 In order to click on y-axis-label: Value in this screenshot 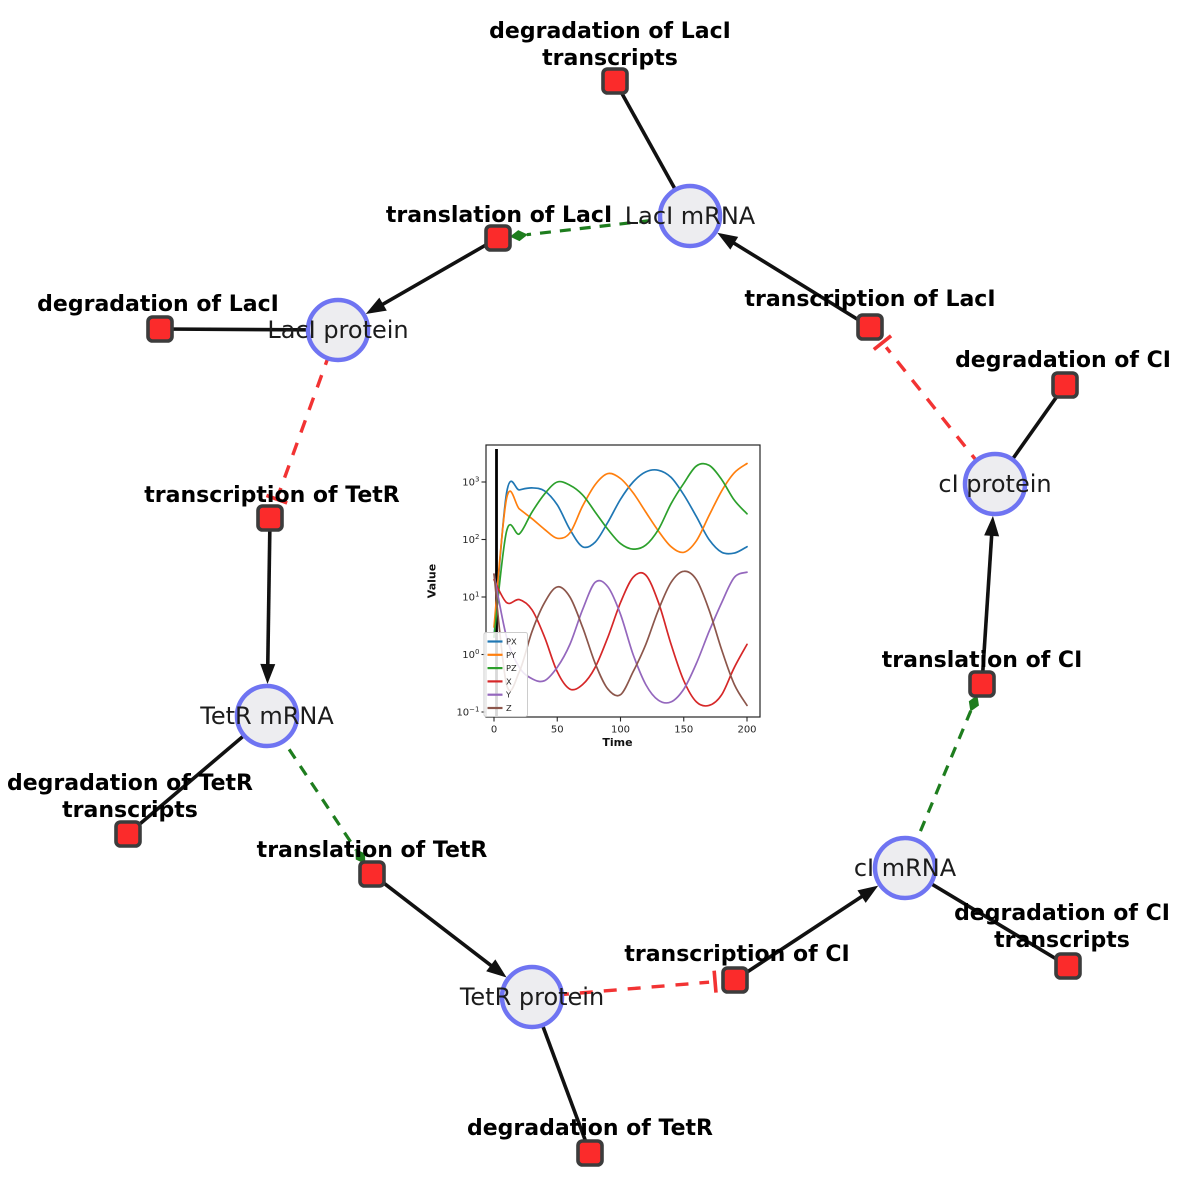, I will do `click(432, 581)`.